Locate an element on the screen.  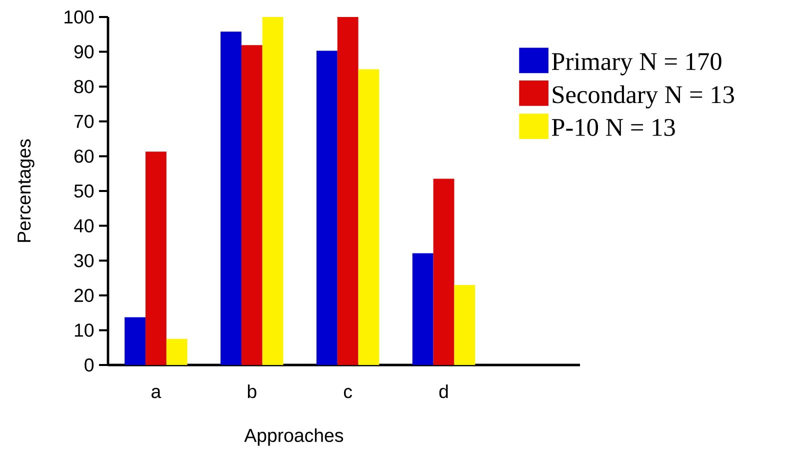
legend-label: P-10 N = 13 is located at coordinates (613, 127).